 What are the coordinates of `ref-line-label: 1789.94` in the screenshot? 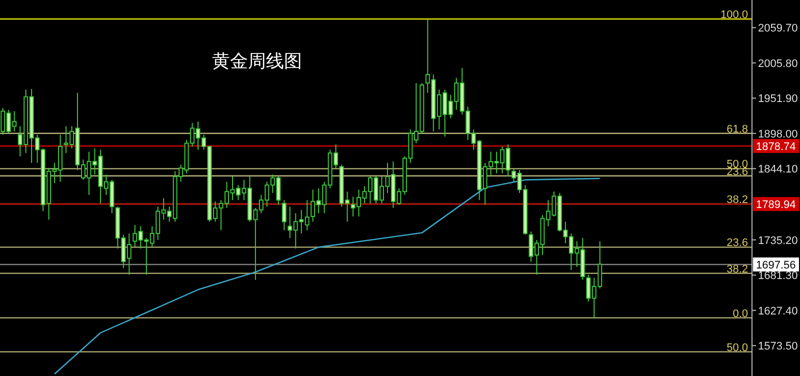 It's located at (776, 205).